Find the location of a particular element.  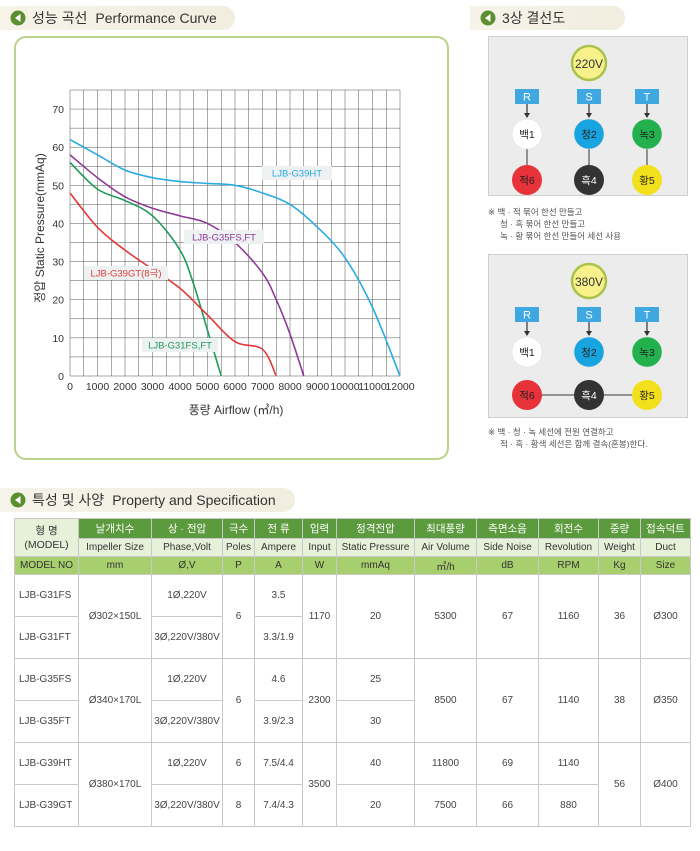

air-volume-cell: 11800 is located at coordinates (445, 763).